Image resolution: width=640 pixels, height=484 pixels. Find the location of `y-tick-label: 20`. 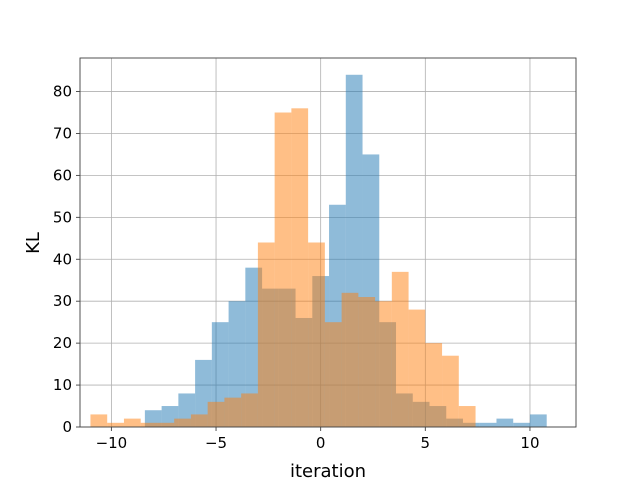

y-tick-label: 20 is located at coordinates (62, 343).